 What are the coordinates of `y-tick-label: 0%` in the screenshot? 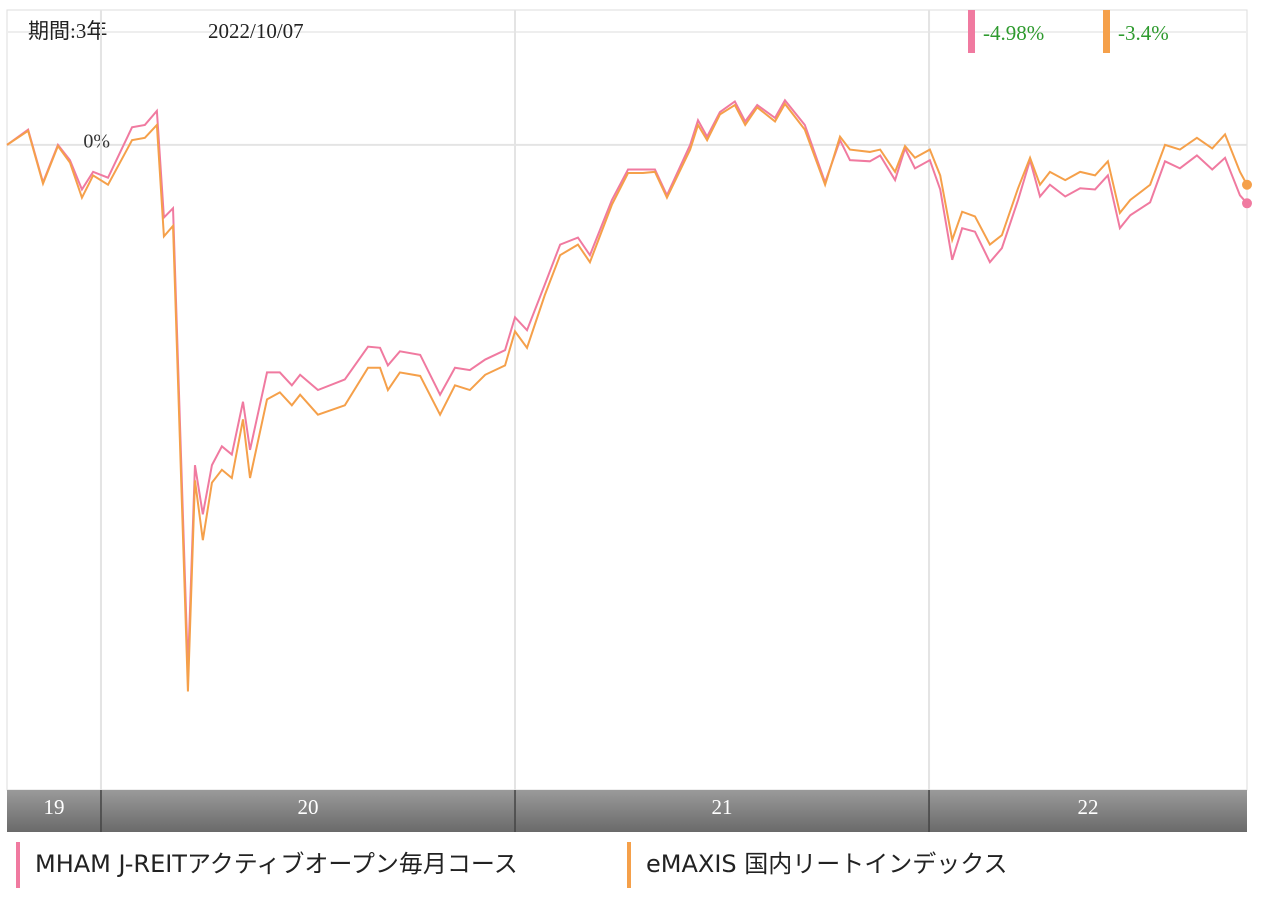 It's located at (96, 141).